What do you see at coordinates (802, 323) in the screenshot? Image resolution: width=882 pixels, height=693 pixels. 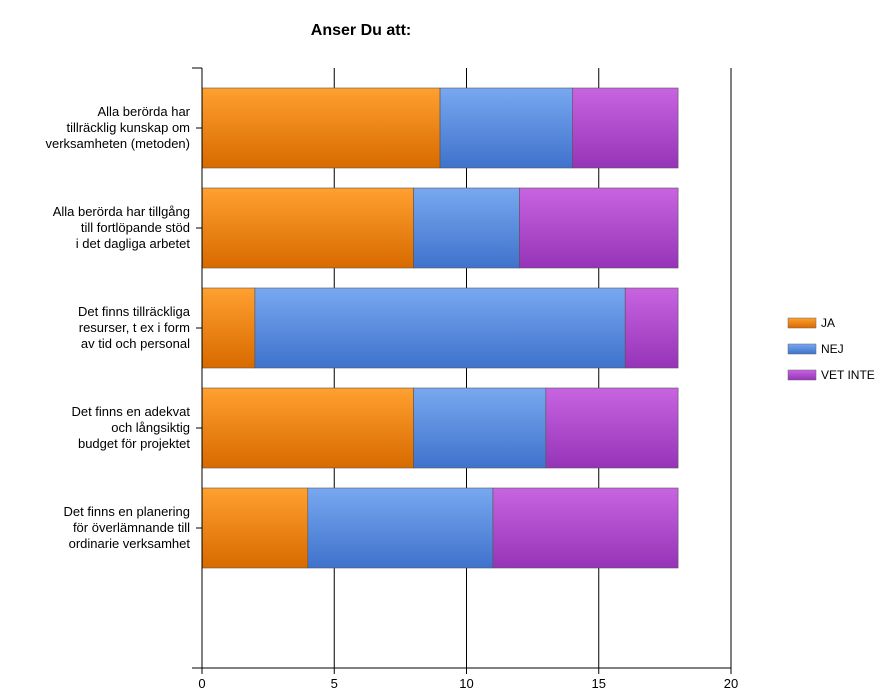 I see `legend-swatch-ja` at bounding box center [802, 323].